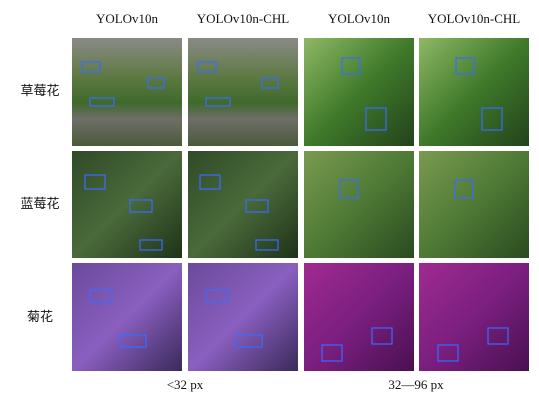 The width and height of the screenshot is (539, 400). Describe the element at coordinates (185, 384) in the screenshot. I see `size-group-label: <32 px` at that location.